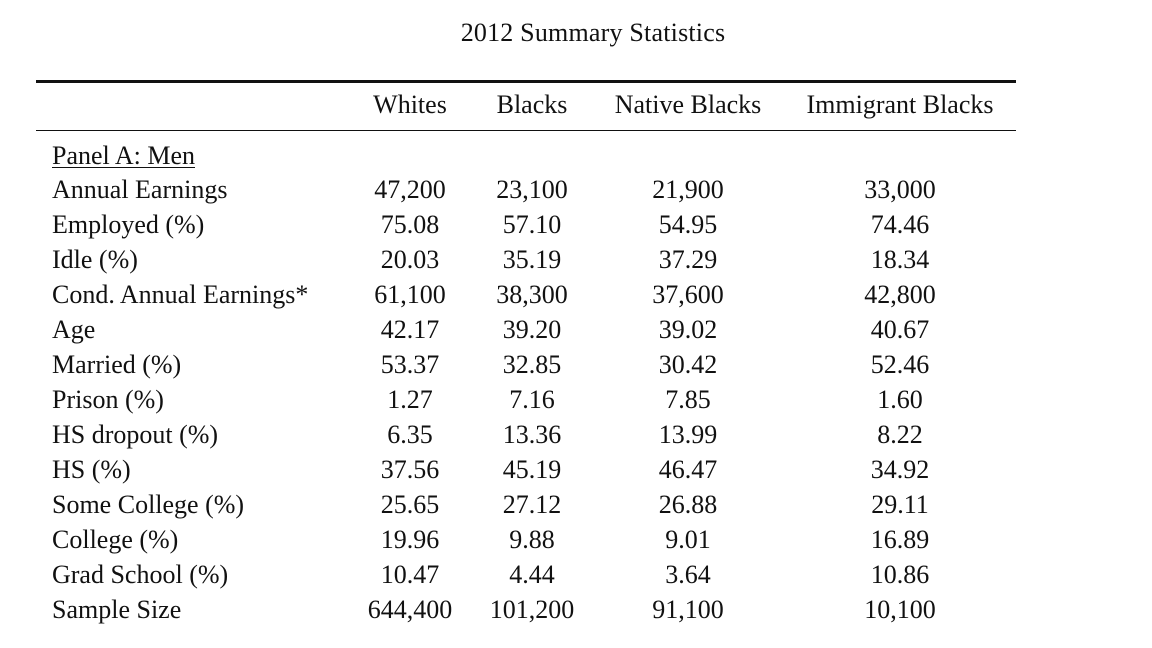 The width and height of the screenshot is (1152, 648). What do you see at coordinates (688, 224) in the screenshot?
I see `table-cell: 54.95` at bounding box center [688, 224].